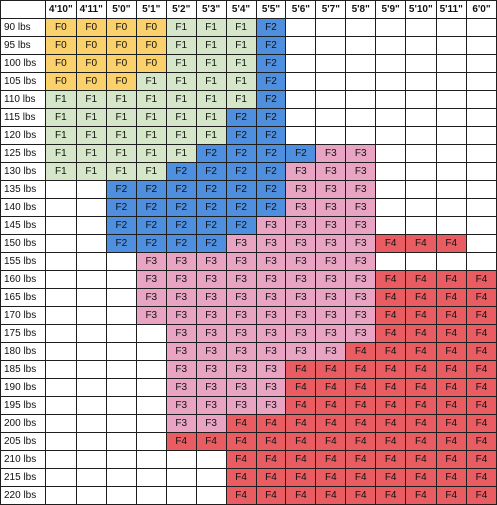  What do you see at coordinates (23, 225) in the screenshot?
I see `weight-label: 145 lbs` at bounding box center [23, 225].